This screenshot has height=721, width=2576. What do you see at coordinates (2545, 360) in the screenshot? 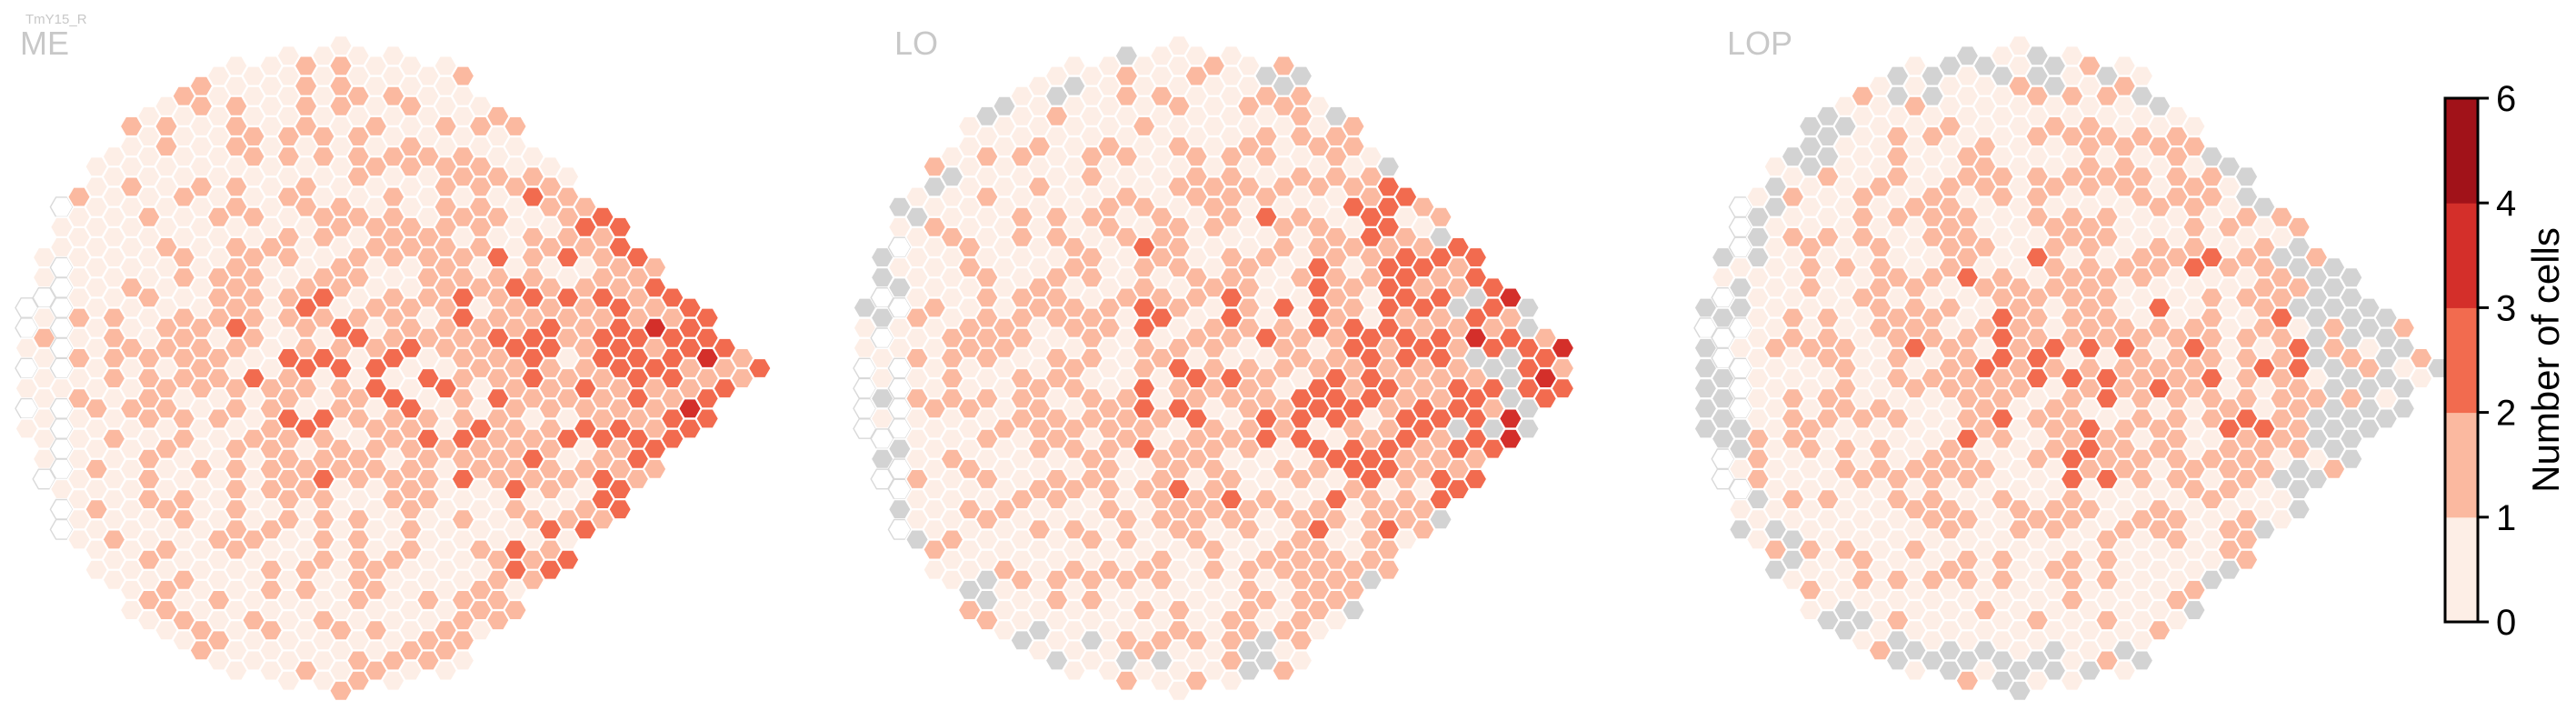
I see `colorbar-label: Number of cells` at bounding box center [2545, 360].